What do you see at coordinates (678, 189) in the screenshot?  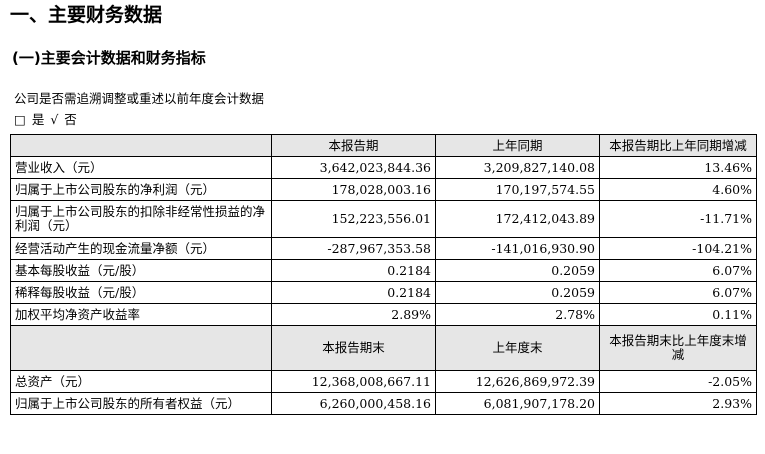 I see `cell-change: 4.60%` at bounding box center [678, 189].